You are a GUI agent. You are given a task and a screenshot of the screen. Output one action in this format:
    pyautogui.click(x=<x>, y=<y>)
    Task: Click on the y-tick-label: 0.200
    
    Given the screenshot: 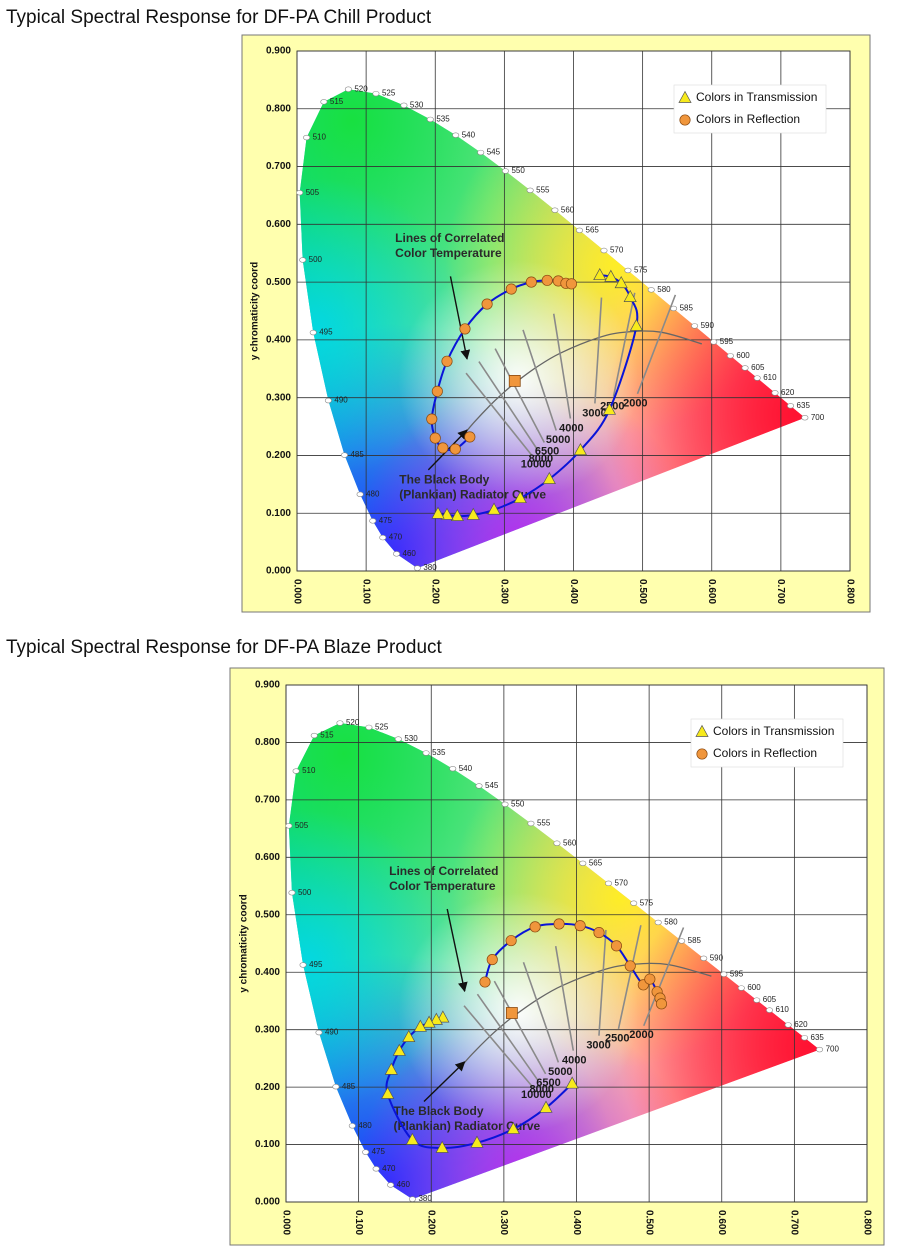 What is the action you would take?
    pyautogui.click(x=278, y=455)
    